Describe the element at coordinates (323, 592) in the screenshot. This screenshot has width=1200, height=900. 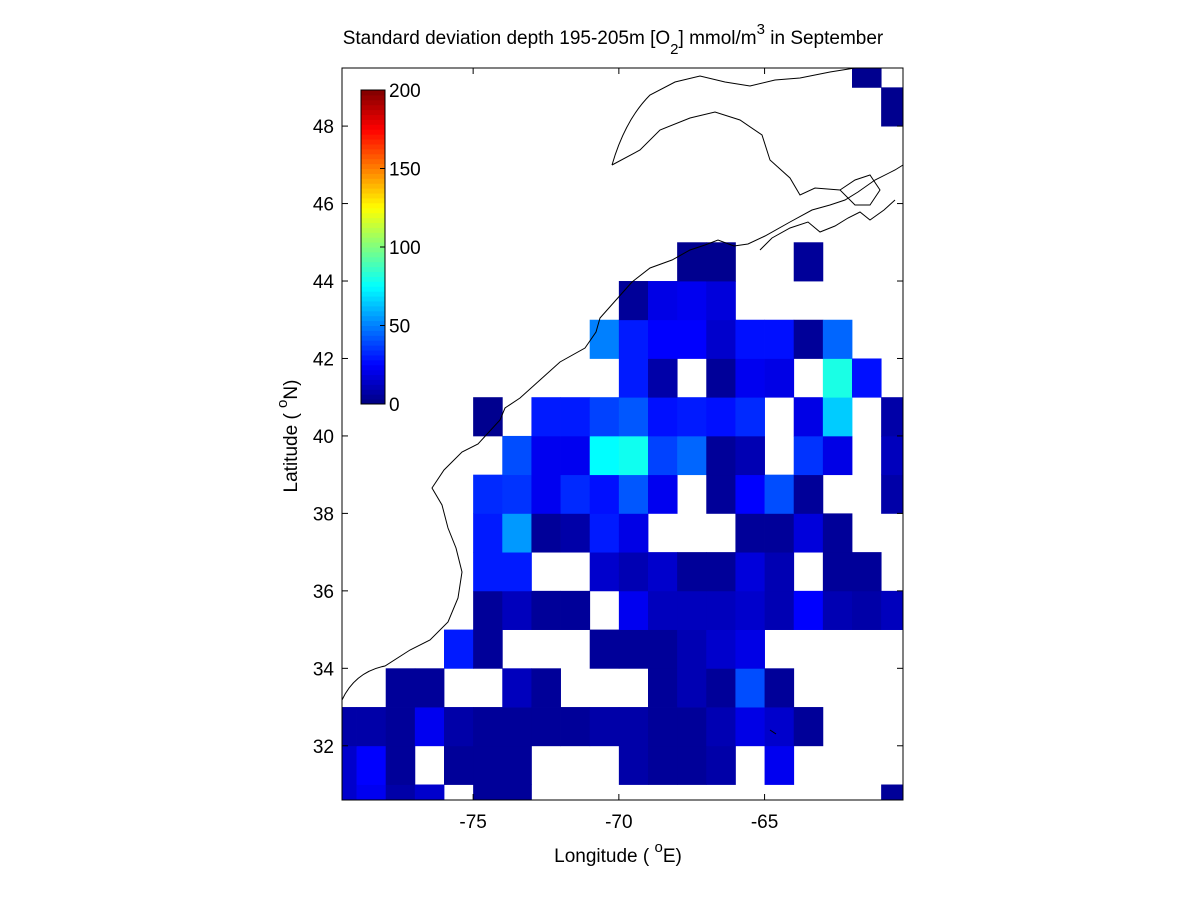
I see `y-tick-label: 36` at that location.